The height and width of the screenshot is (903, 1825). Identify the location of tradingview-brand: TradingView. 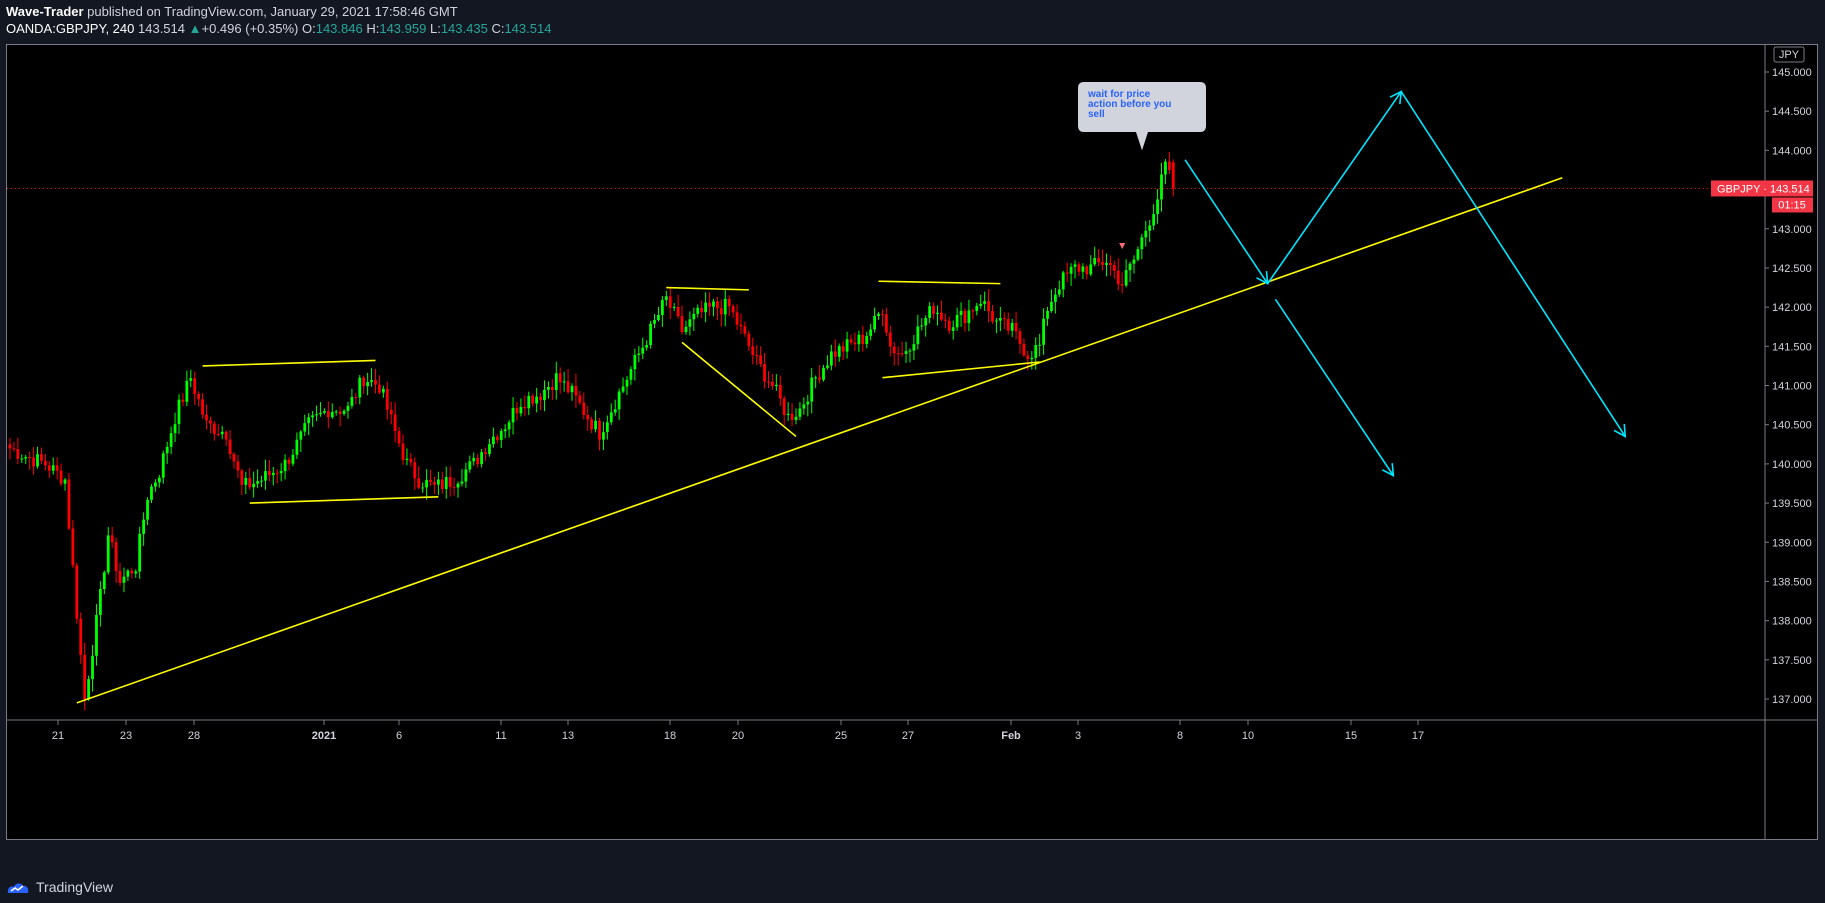
(59, 887).